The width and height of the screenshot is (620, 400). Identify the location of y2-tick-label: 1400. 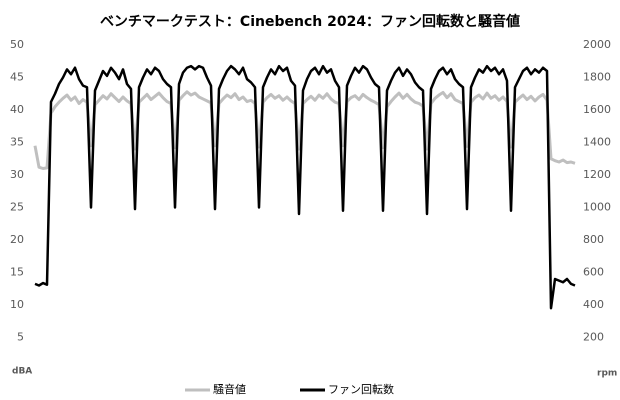
(597, 142).